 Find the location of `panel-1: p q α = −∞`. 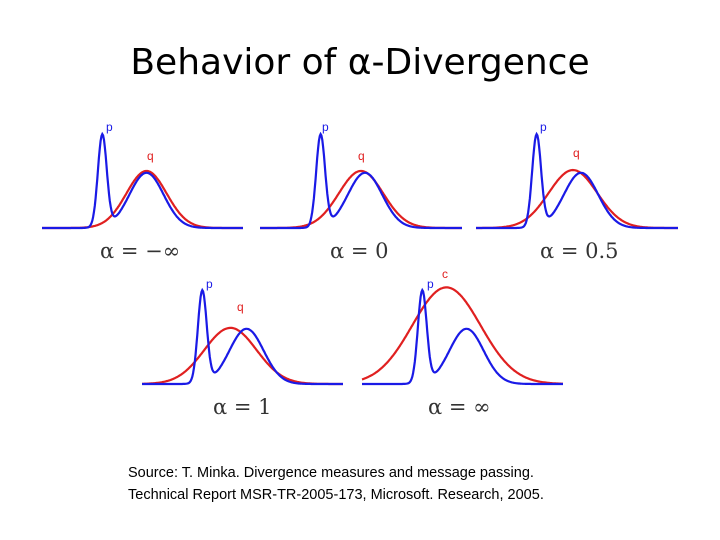

panel-1: p q α = −∞ is located at coordinates (142, 191).